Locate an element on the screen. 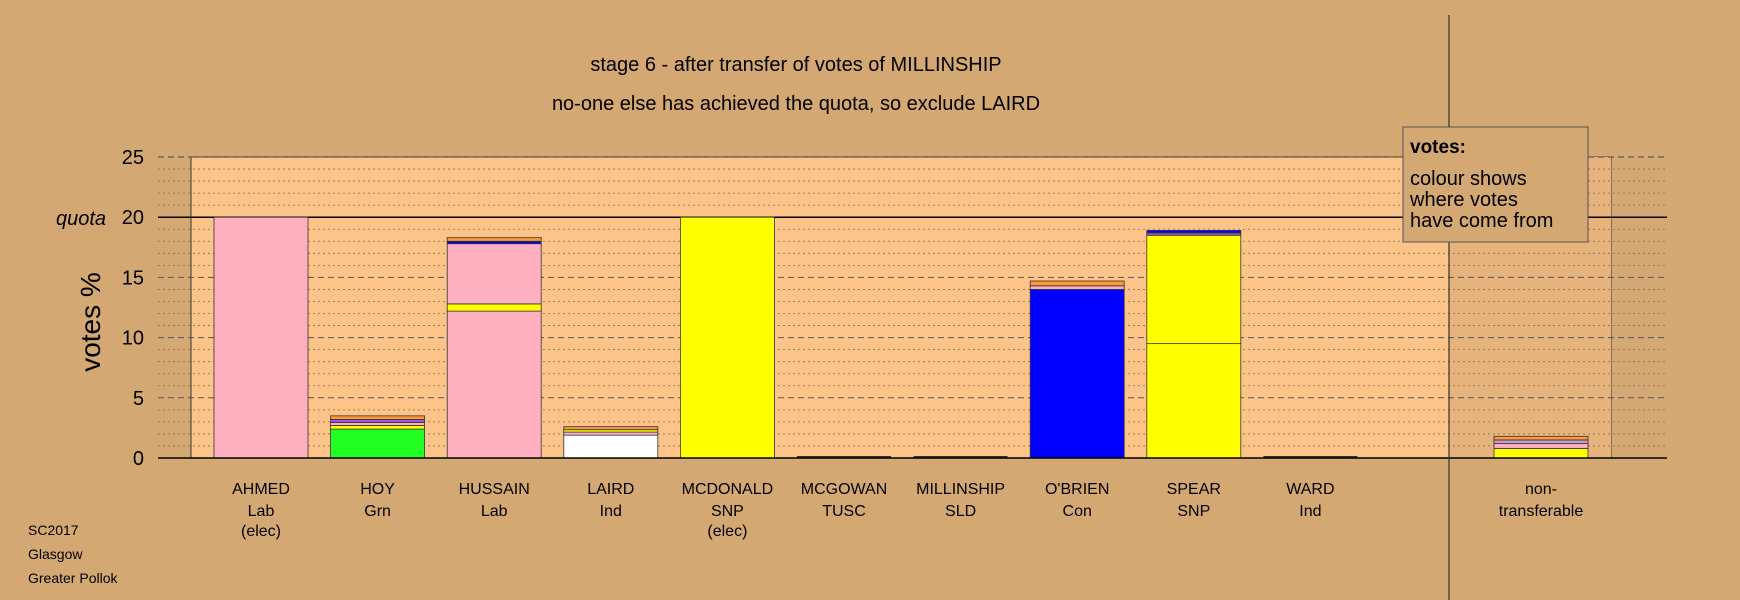 The width and height of the screenshot is (1740, 600). bar-ahmed-segment is located at coordinates (261, 337).